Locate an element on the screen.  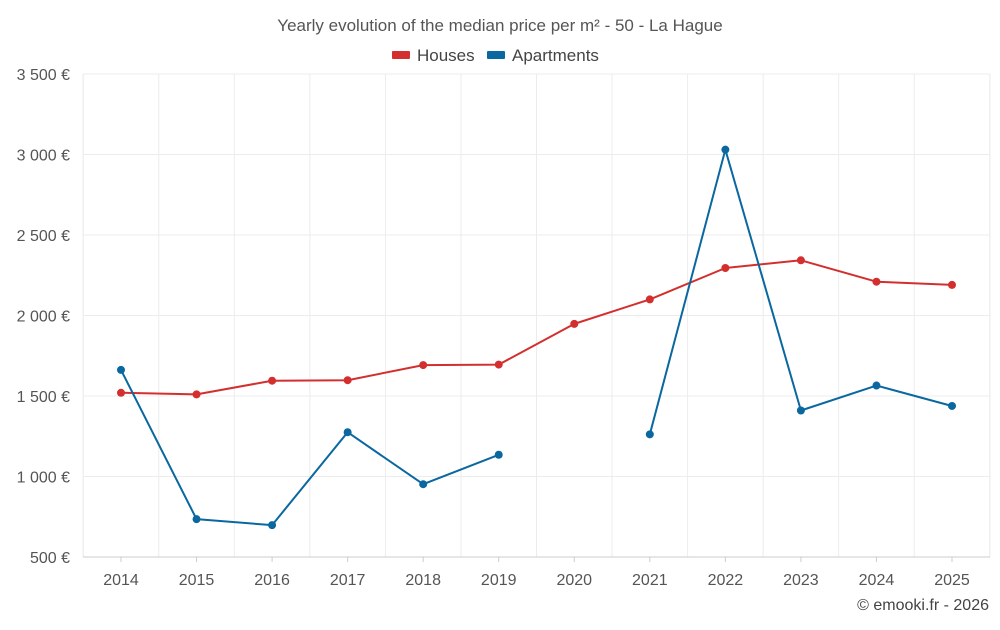
data-point-apartments-2024 is located at coordinates (876, 385).